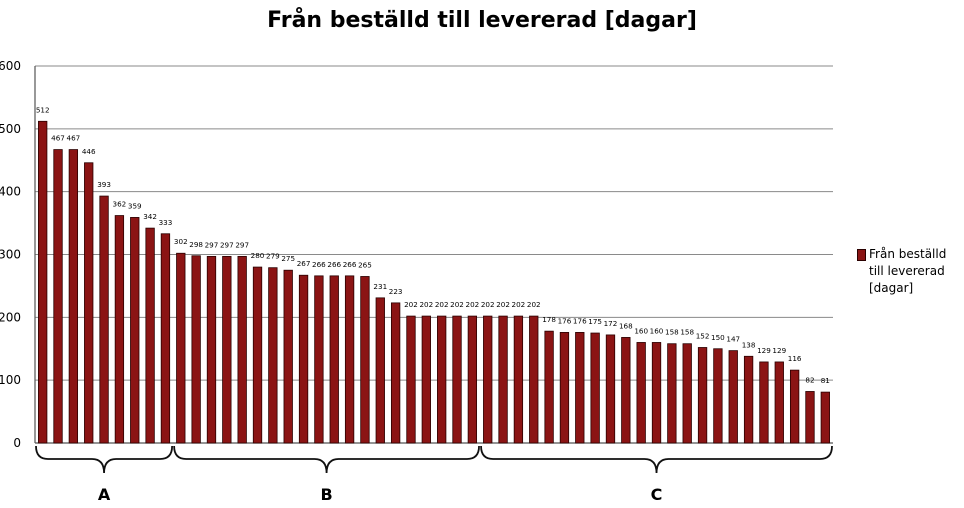 The image size is (964, 508). I want to click on data-label: 333, so click(166, 222).